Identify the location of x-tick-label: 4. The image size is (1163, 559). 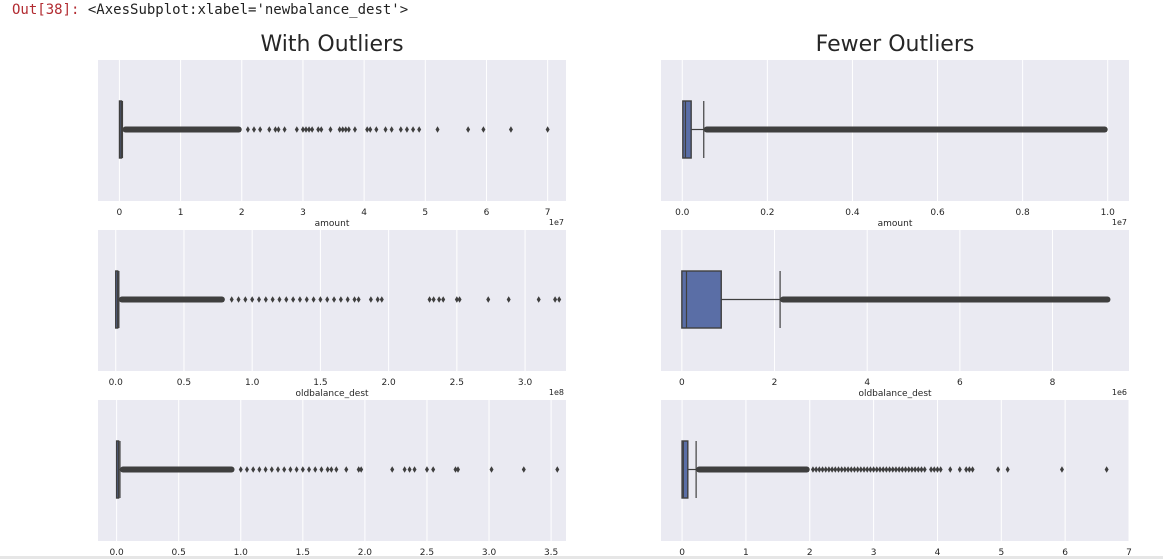
(867, 383).